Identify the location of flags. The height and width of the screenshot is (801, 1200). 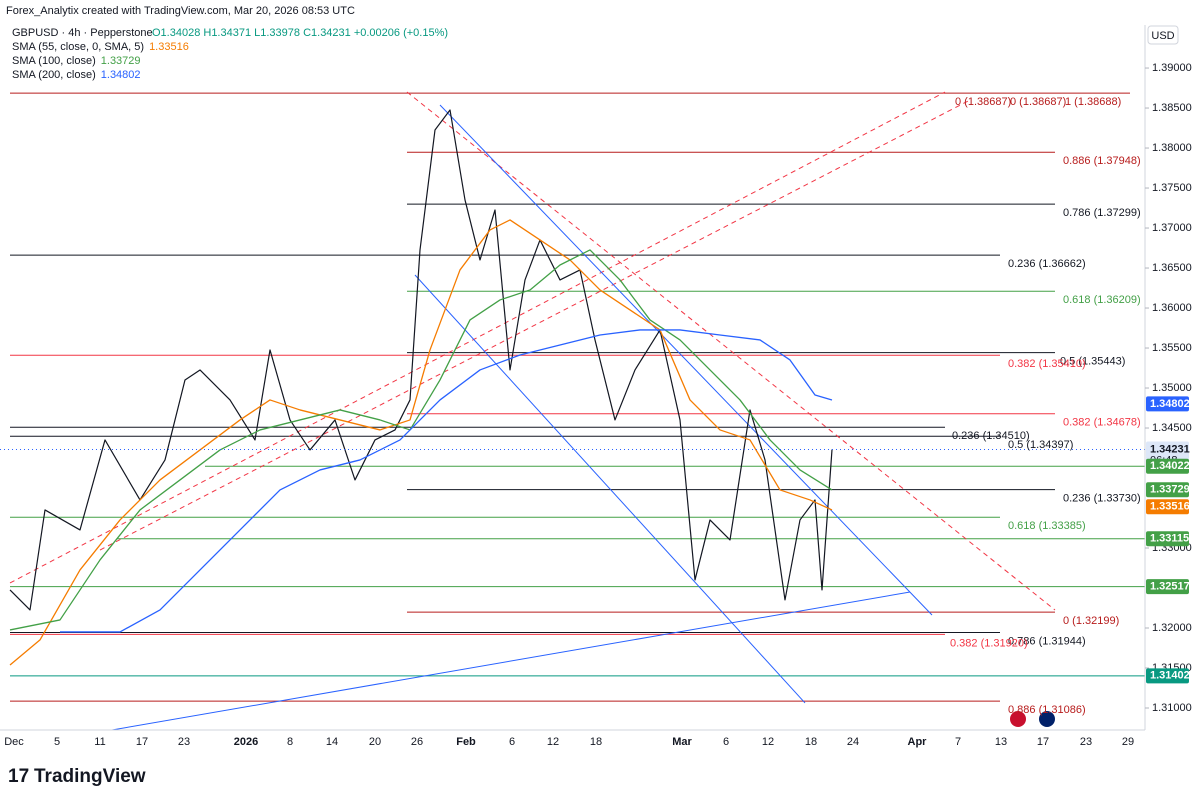
(1032, 719).